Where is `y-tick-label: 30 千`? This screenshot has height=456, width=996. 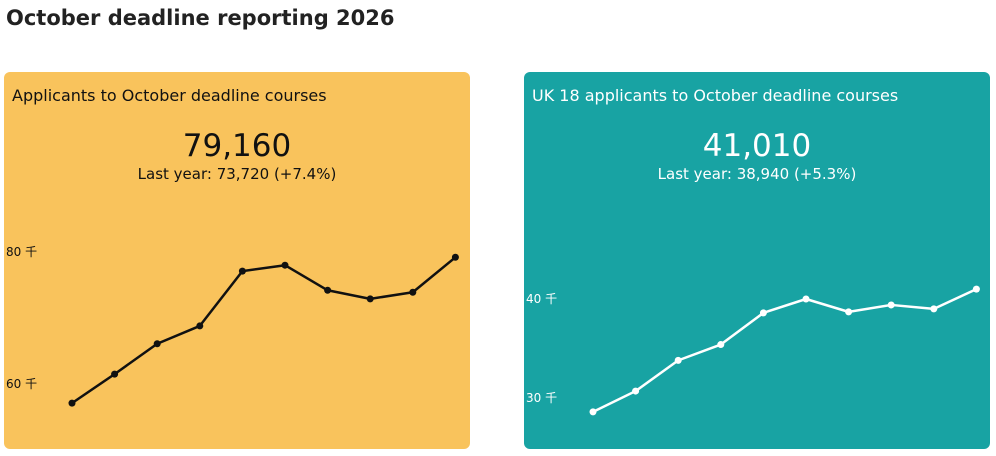 y-tick-label: 30 千 is located at coordinates (541, 398).